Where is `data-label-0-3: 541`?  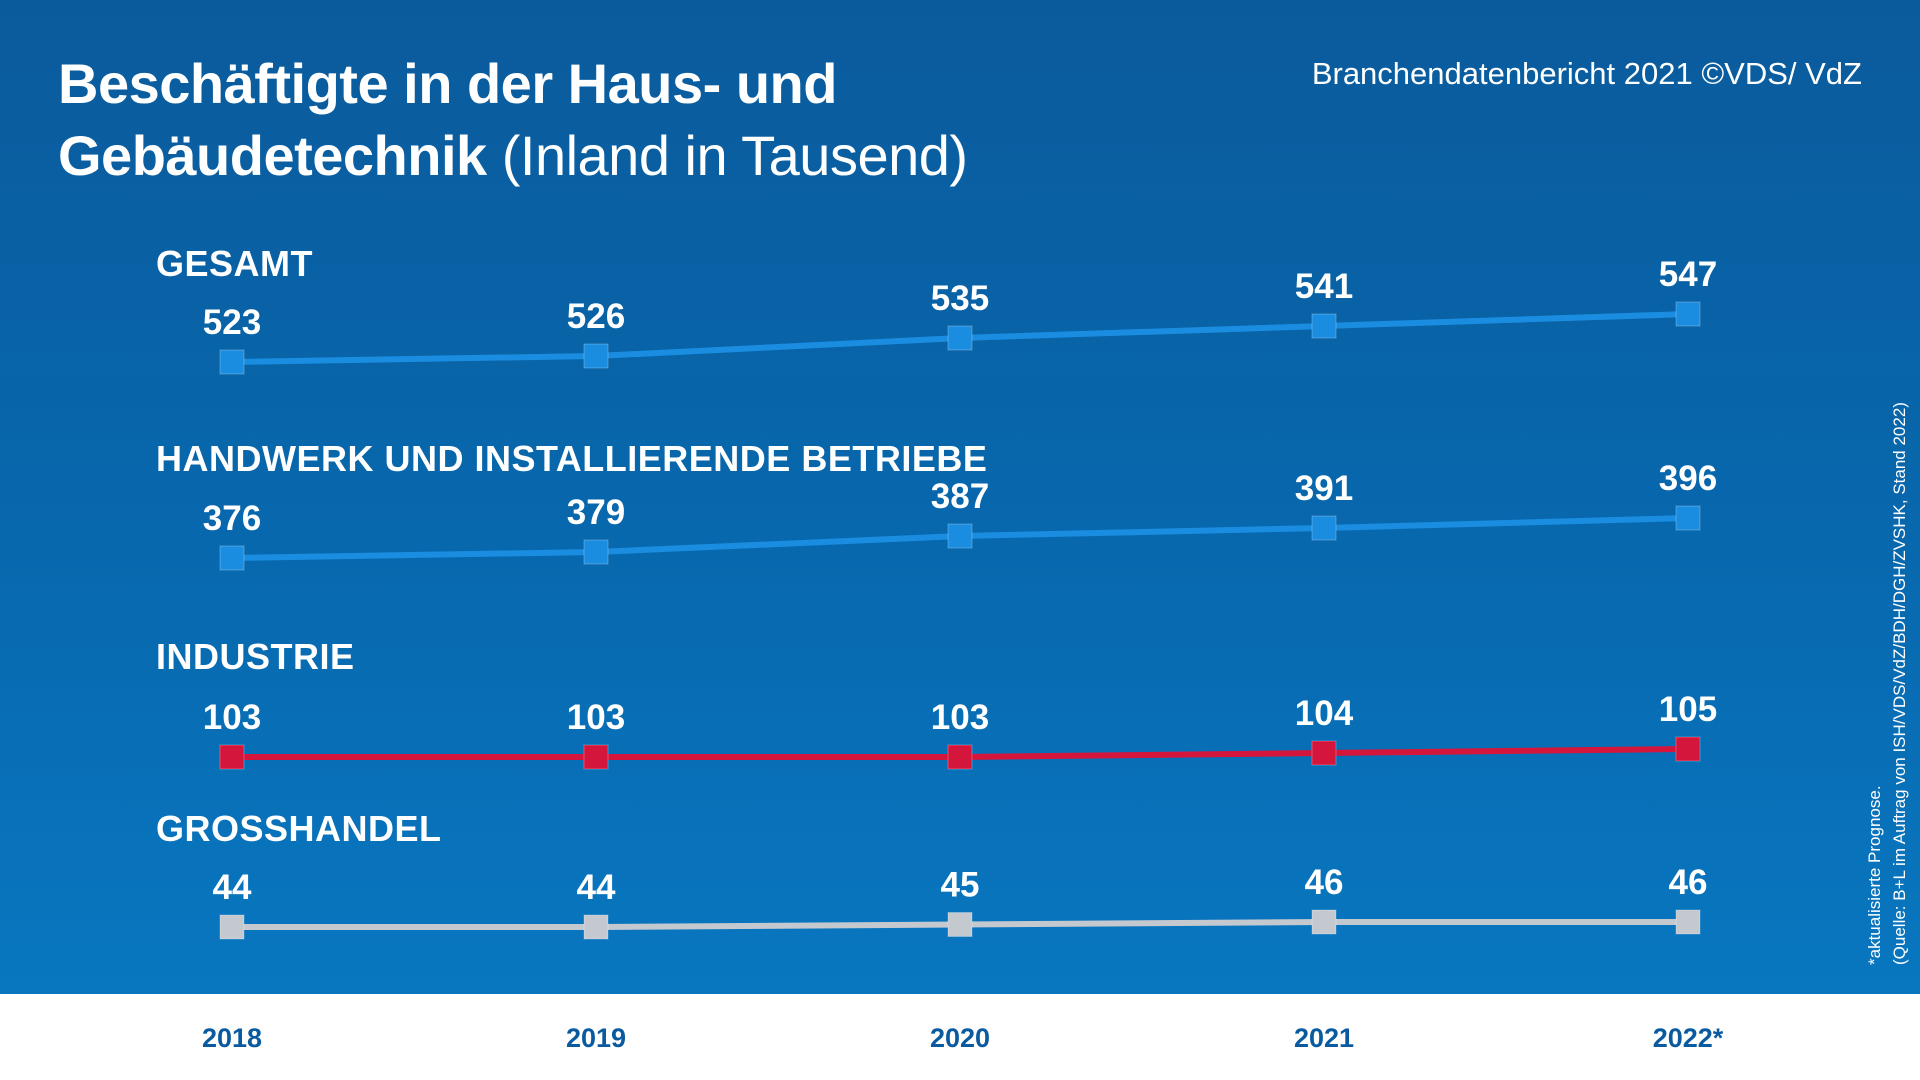 data-label-0-3: 541 is located at coordinates (1324, 286).